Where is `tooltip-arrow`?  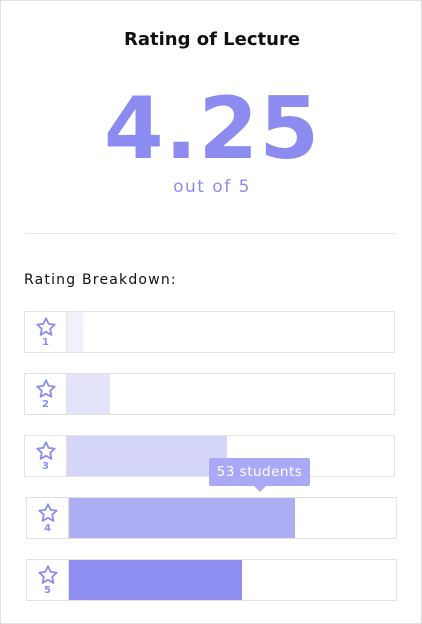 tooltip-arrow is located at coordinates (260, 489).